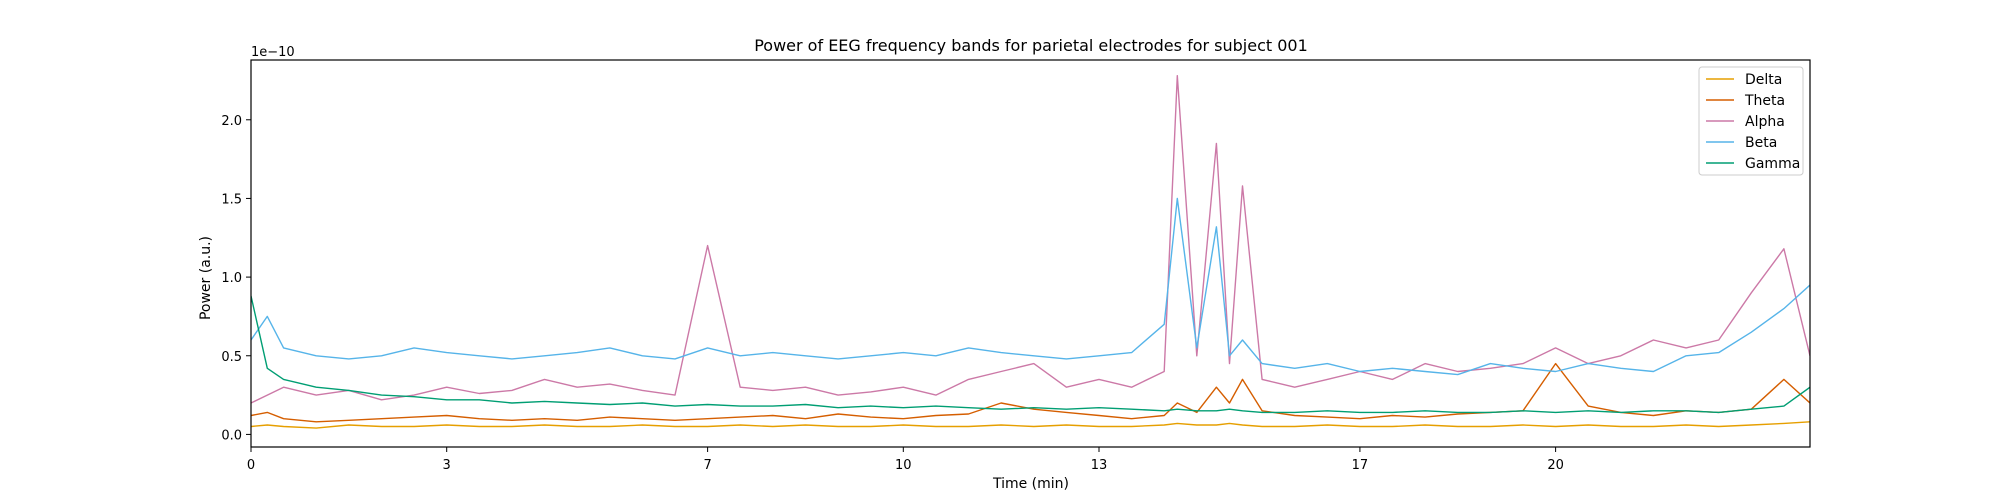 Image resolution: width=2000 pixels, height=504 pixels. Describe the element at coordinates (707, 465) in the screenshot. I see `x-tick-label: 7` at that location.